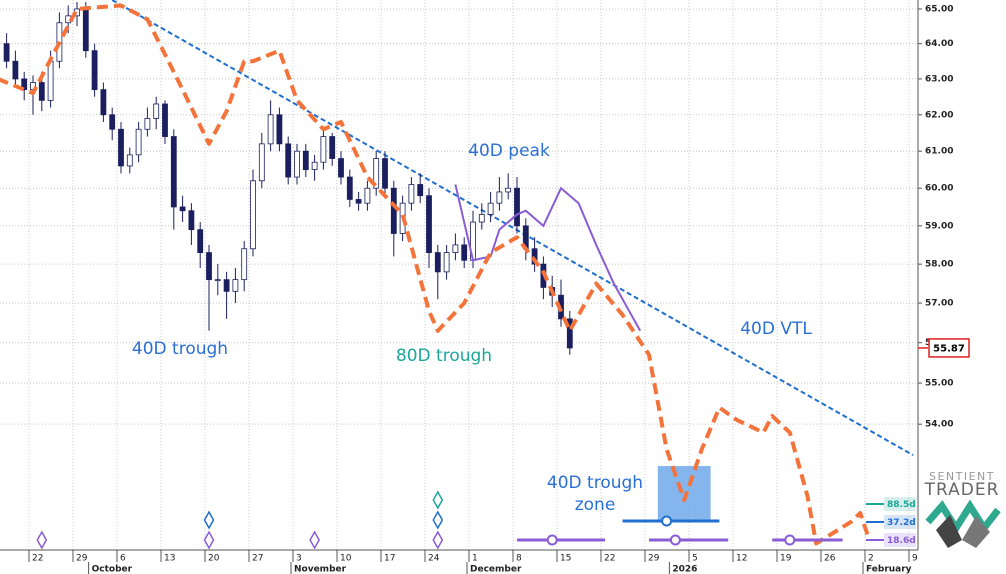  I want to click on month-label: October, so click(112, 569).